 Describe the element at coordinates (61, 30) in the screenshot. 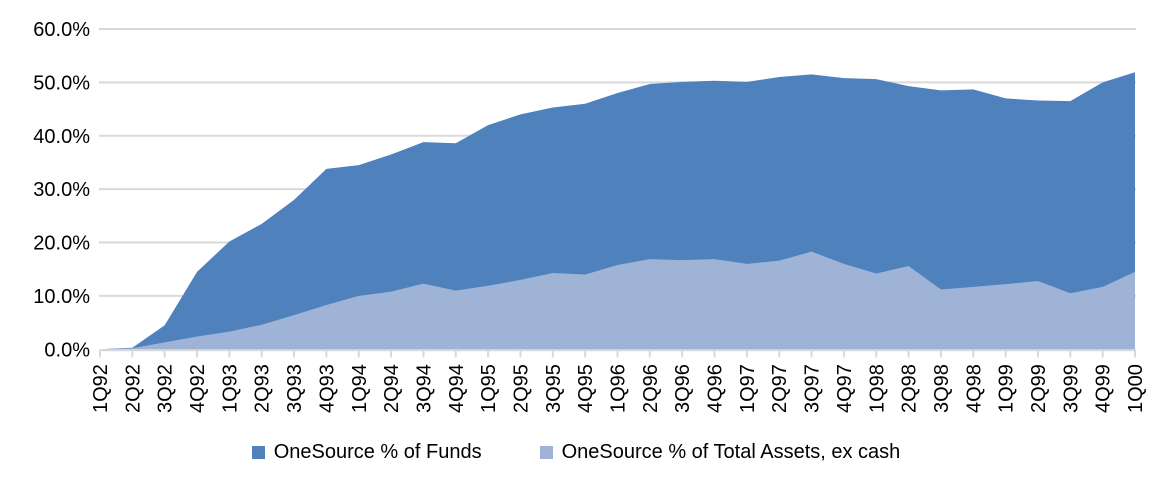

I see `y-axis-tick-label: 60.0%` at that location.